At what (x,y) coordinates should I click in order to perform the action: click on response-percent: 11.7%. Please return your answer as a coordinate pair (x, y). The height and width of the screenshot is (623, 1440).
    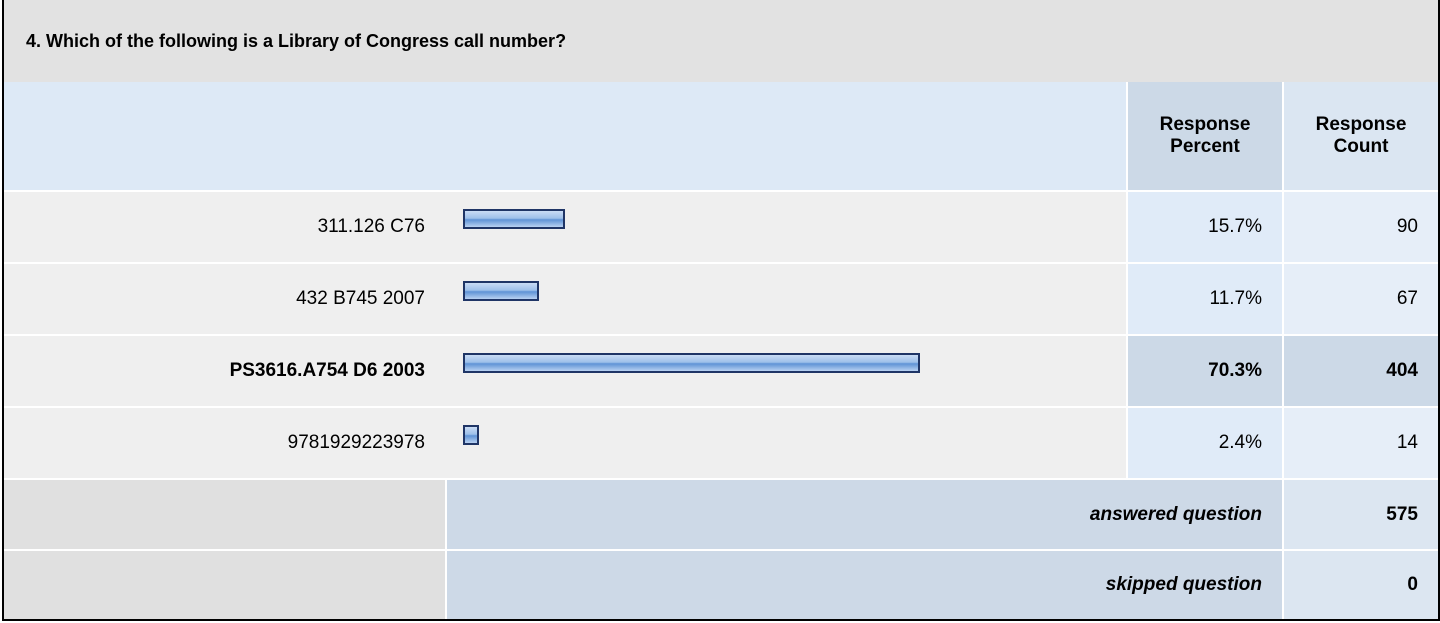
    Looking at the image, I should click on (1204, 298).